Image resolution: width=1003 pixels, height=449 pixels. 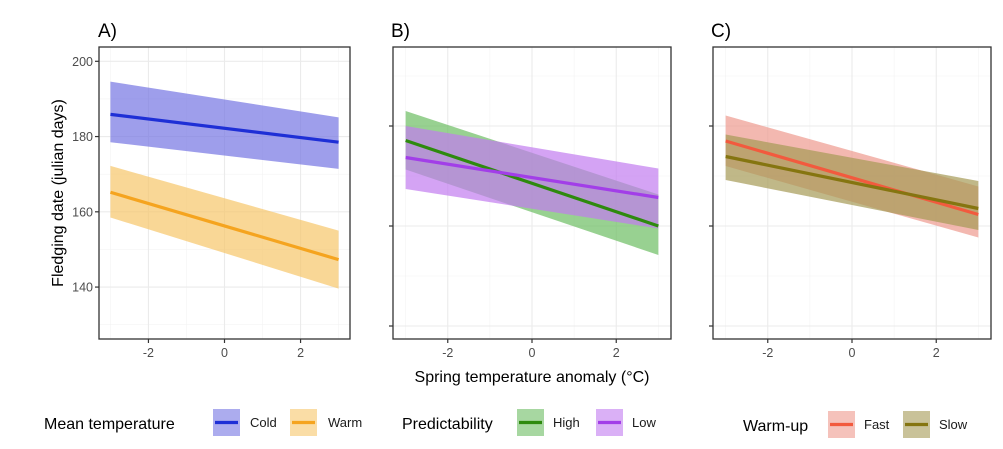 What do you see at coordinates (935, 424) in the screenshot?
I see `legend-key-slow: Slow` at bounding box center [935, 424].